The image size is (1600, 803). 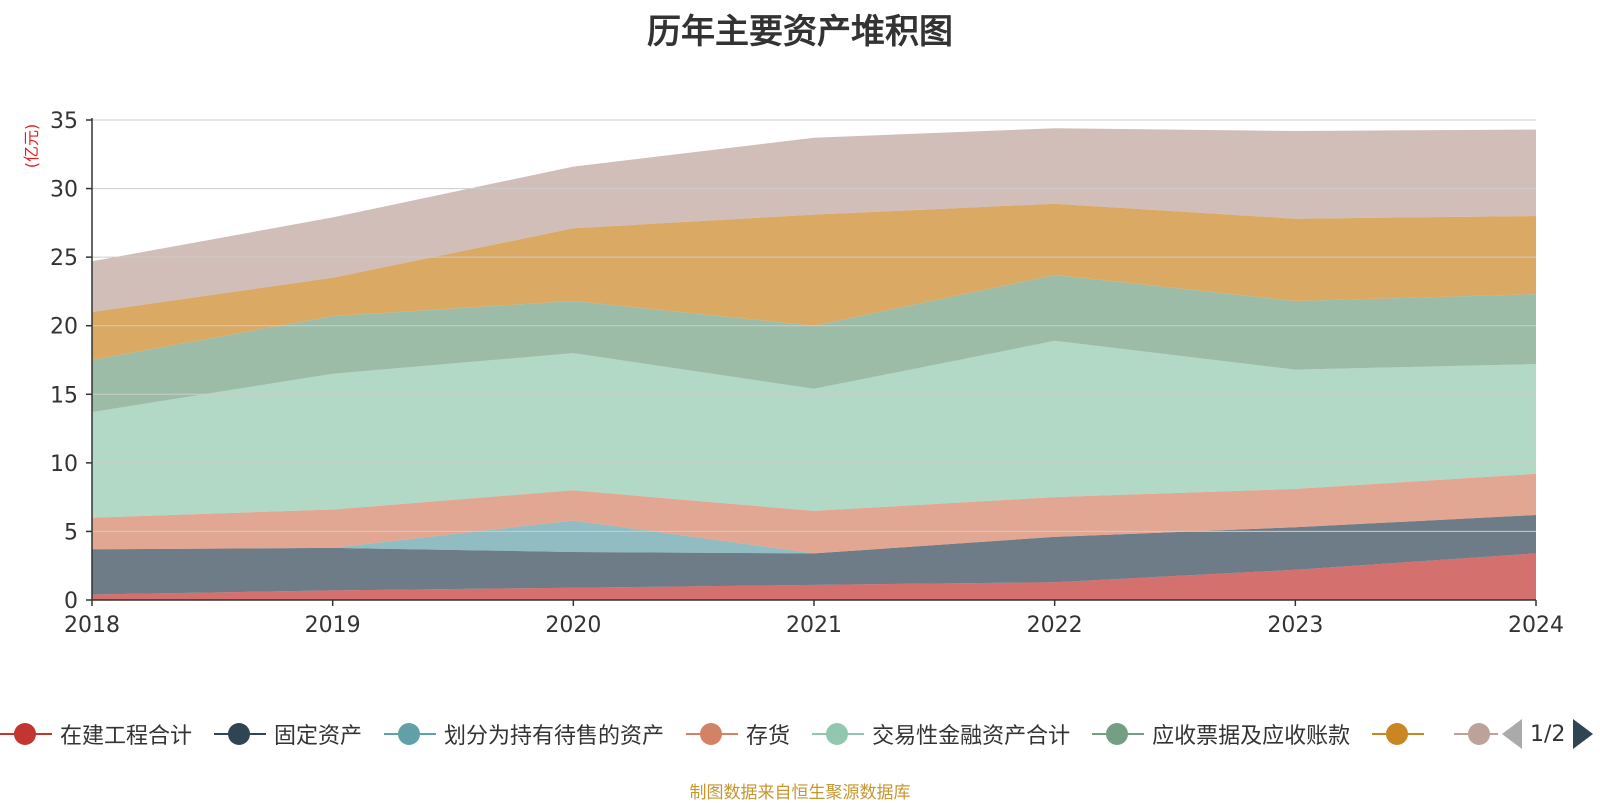 I want to click on legend-item: 交易性金融资产合计, so click(x=941, y=734).